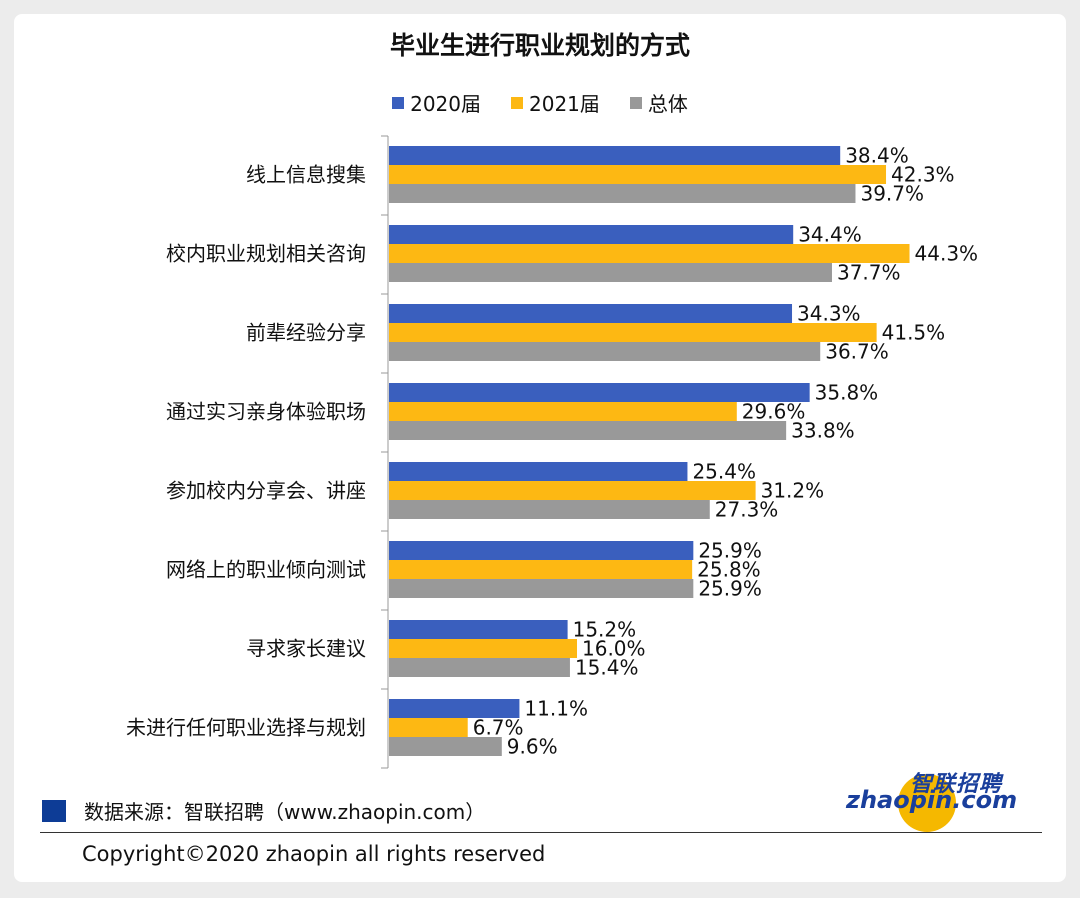  I want to click on category-label: 未进行任何职业选择与规划, so click(246, 728).